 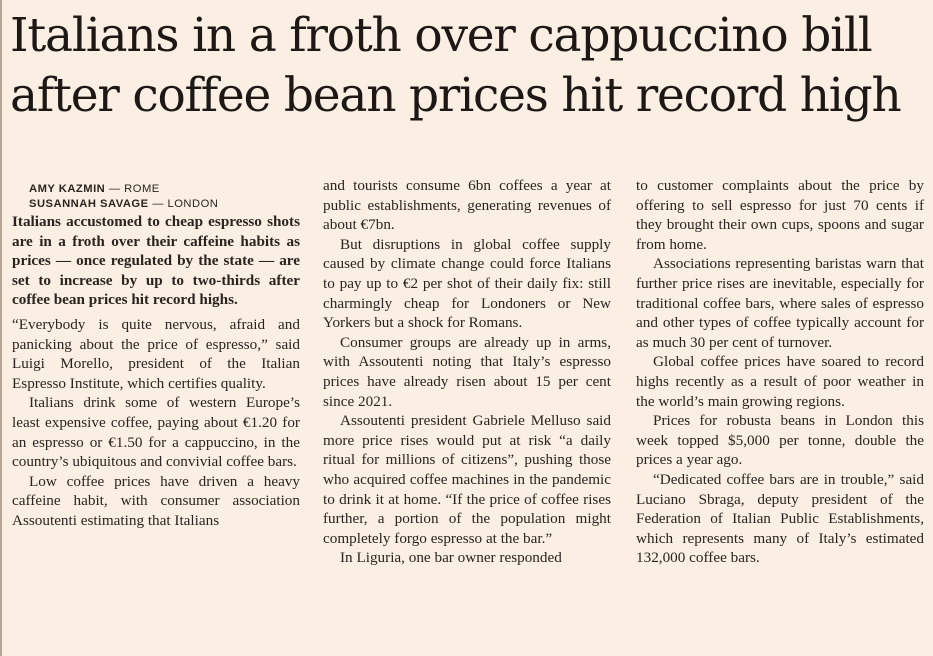 I want to click on byline-1: AMY KAZMIN — ROME, so click(x=156, y=189).